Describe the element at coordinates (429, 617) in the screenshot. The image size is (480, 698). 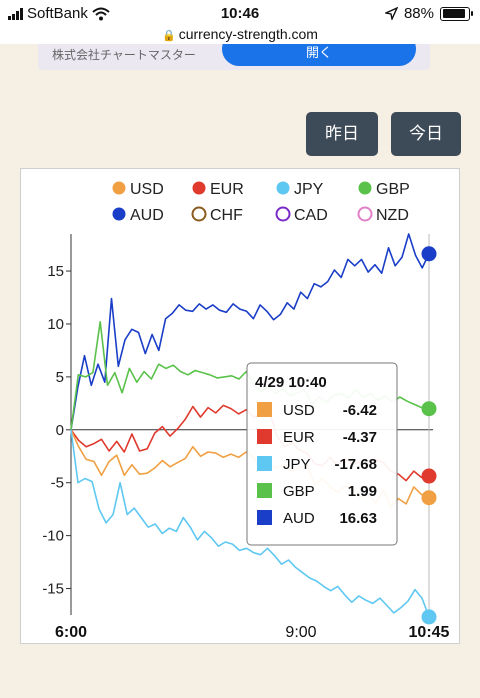
I see `series-endpoint-jpy` at that location.